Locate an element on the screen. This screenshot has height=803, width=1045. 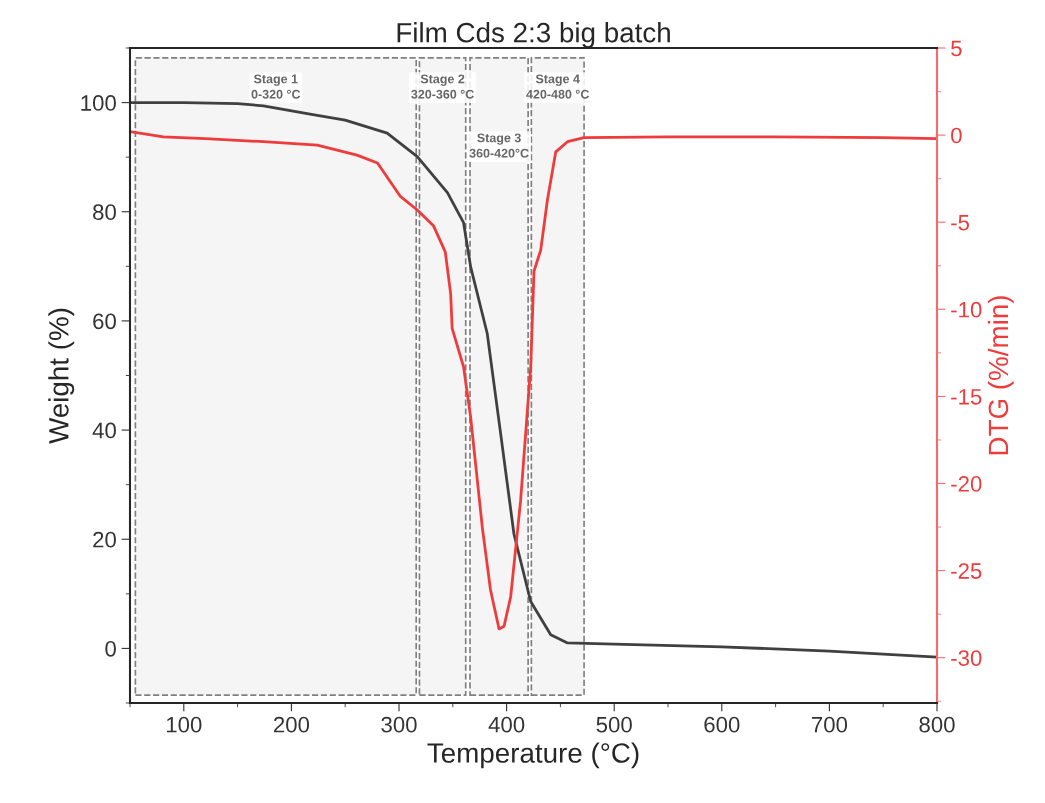
y2-tick-label: -15 is located at coordinates (966, 397).